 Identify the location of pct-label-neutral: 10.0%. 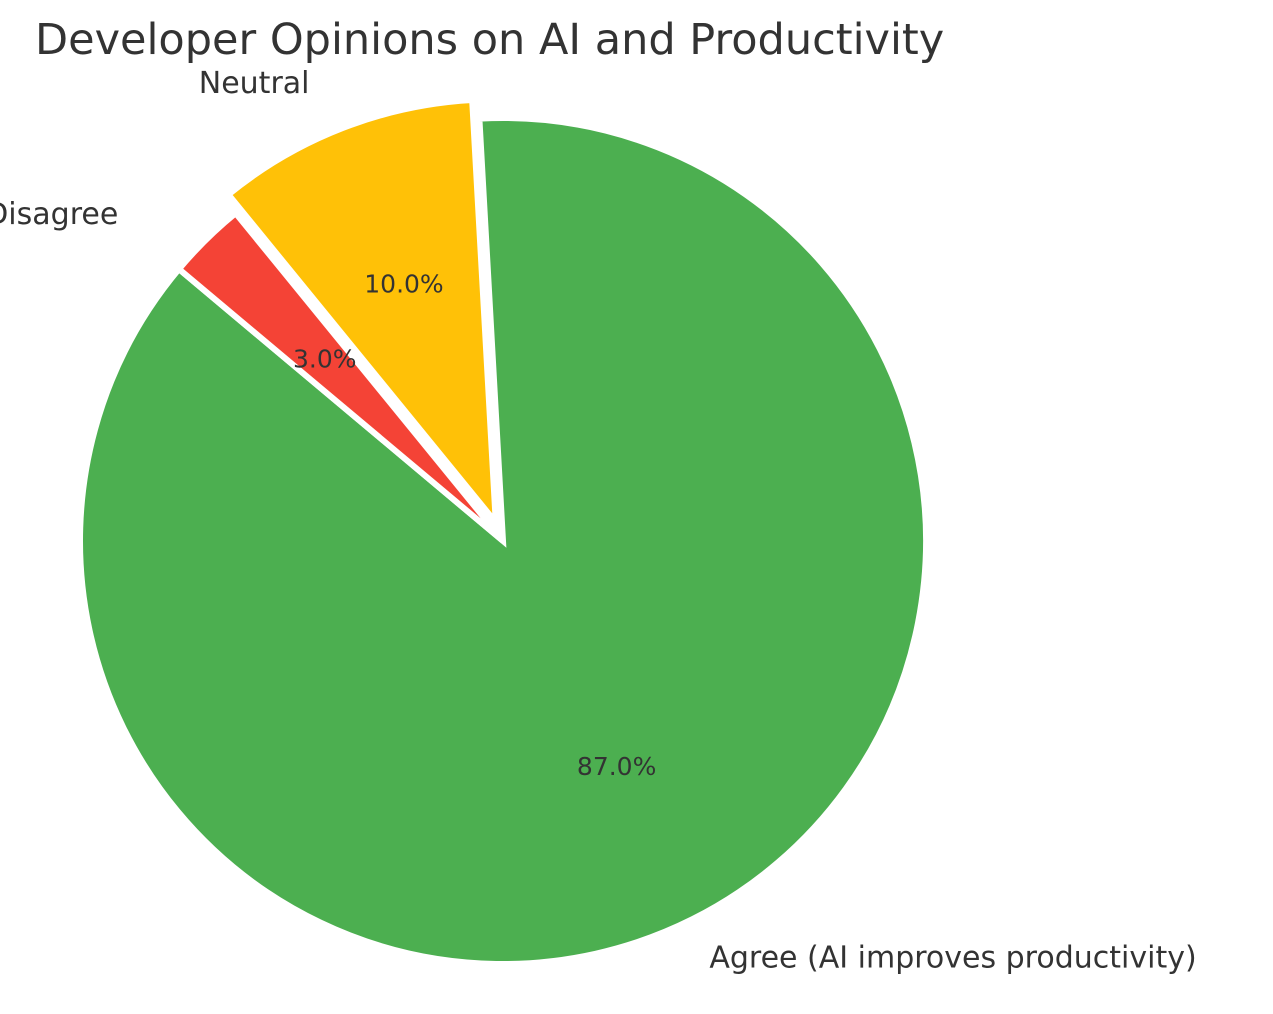
(403, 284).